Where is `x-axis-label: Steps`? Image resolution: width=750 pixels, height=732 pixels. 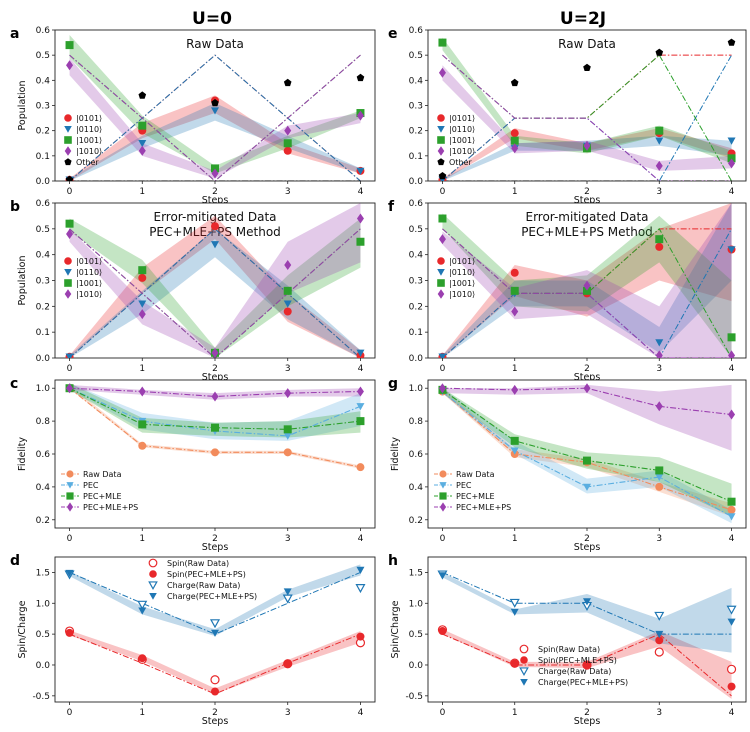 x-axis-label: Steps is located at coordinates (587, 721).